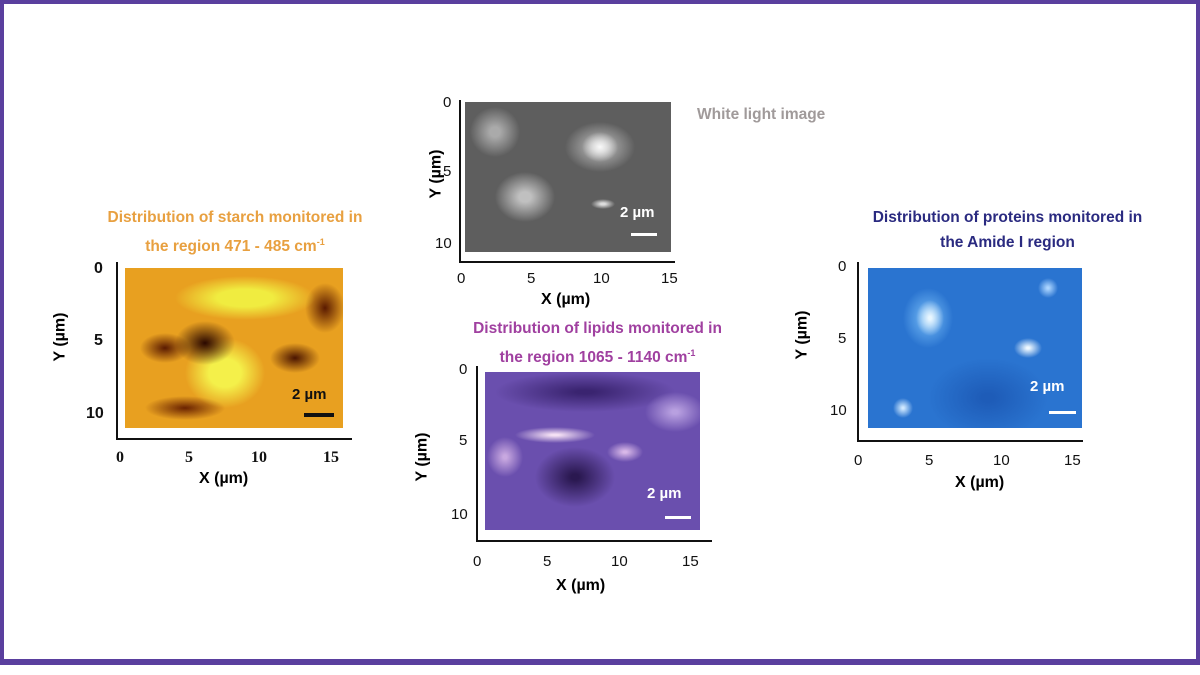  Describe the element at coordinates (568, 177) in the screenshot. I see `white-light-image` at that location.